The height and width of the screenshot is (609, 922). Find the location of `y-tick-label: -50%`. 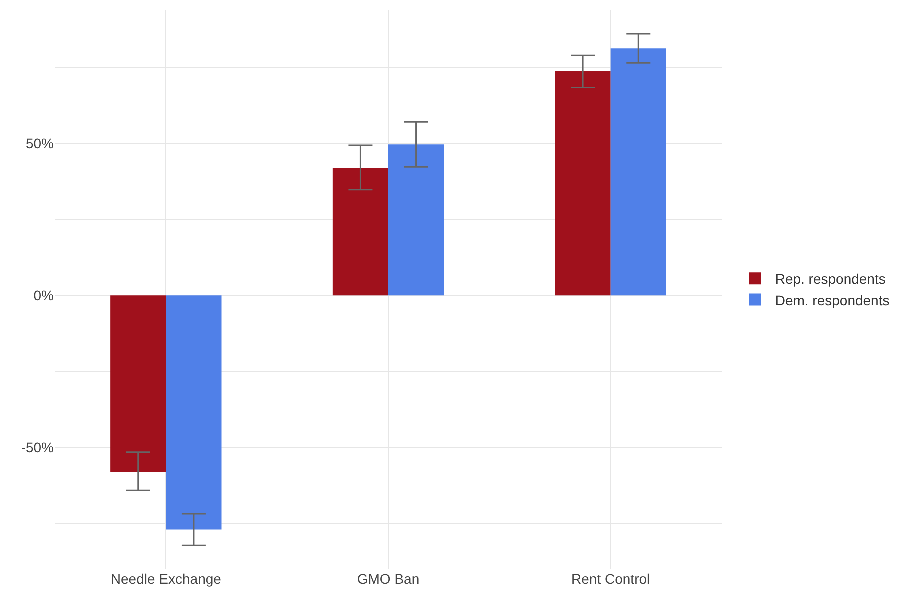

y-tick-label: -50% is located at coordinates (37, 447).